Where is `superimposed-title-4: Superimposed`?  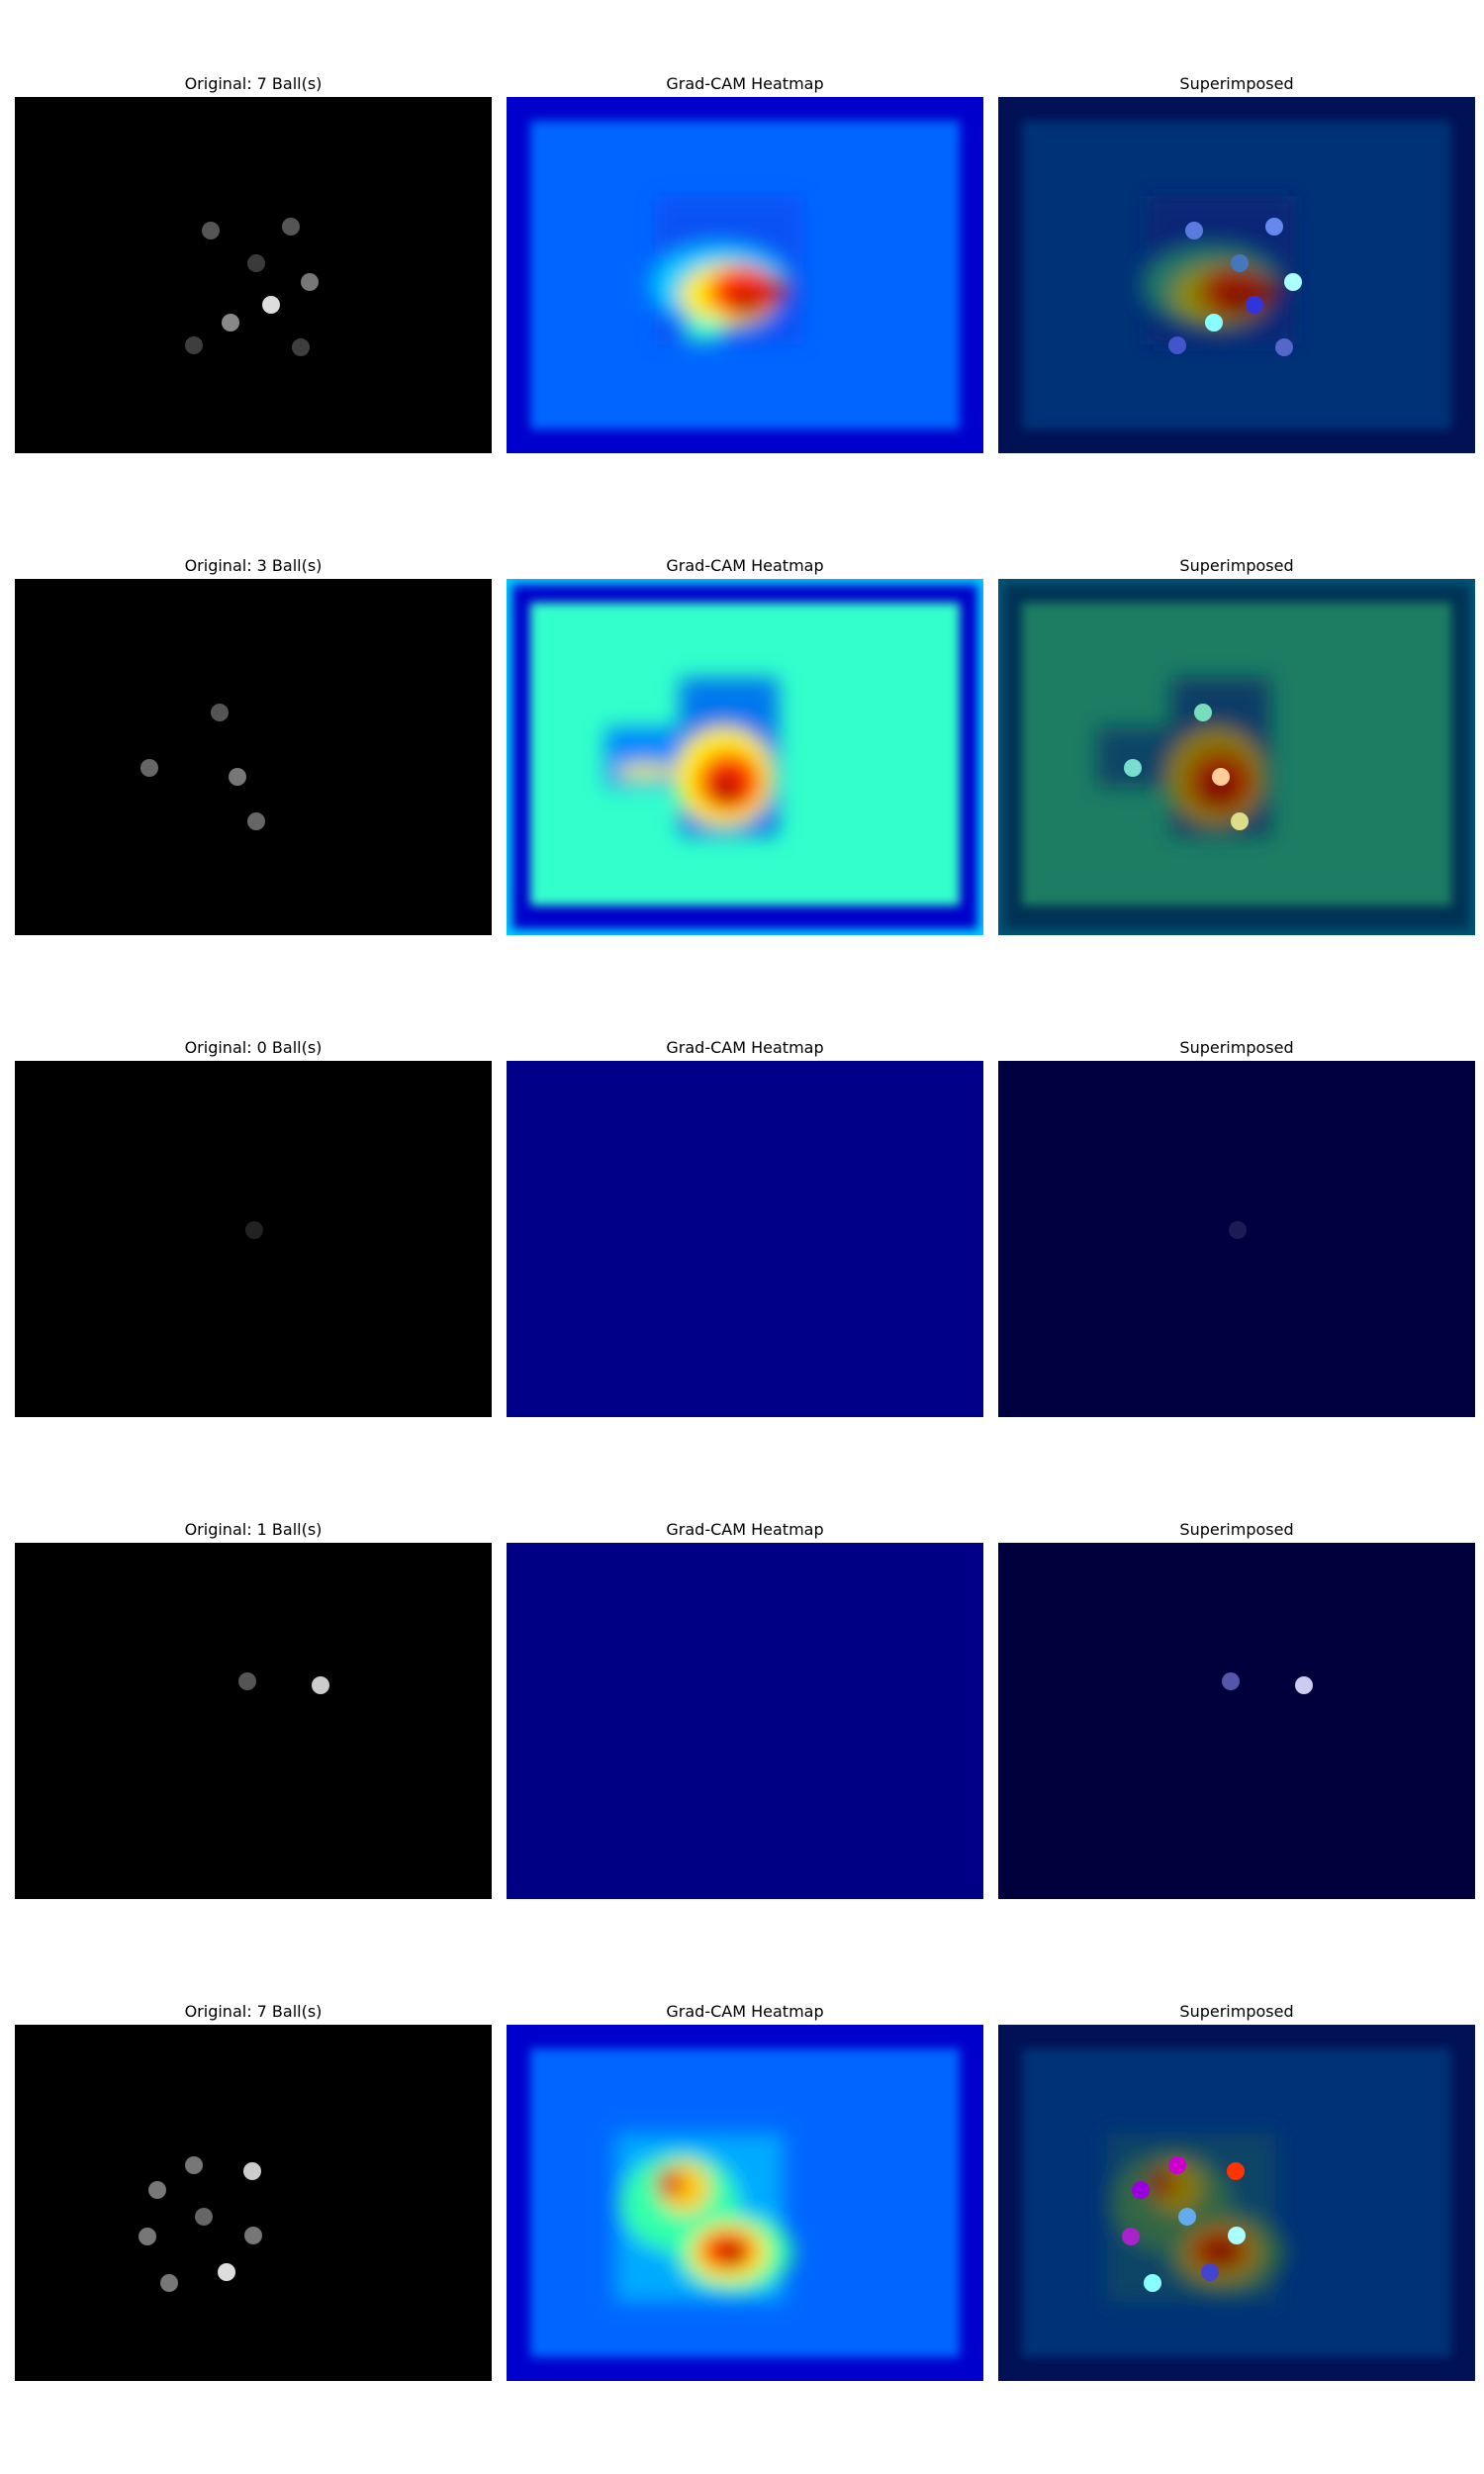
superimposed-title-4: Superimposed is located at coordinates (1236, 1530).